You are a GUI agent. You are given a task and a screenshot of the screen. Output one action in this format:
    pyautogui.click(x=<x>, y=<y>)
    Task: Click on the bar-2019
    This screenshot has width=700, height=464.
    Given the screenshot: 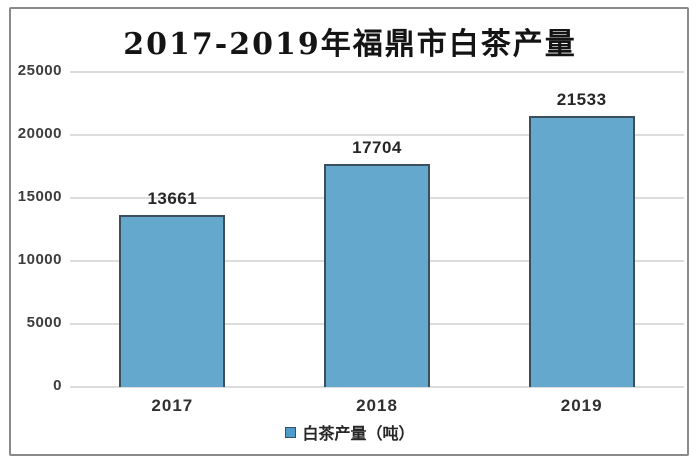 What is the action you would take?
    pyautogui.click(x=581, y=251)
    